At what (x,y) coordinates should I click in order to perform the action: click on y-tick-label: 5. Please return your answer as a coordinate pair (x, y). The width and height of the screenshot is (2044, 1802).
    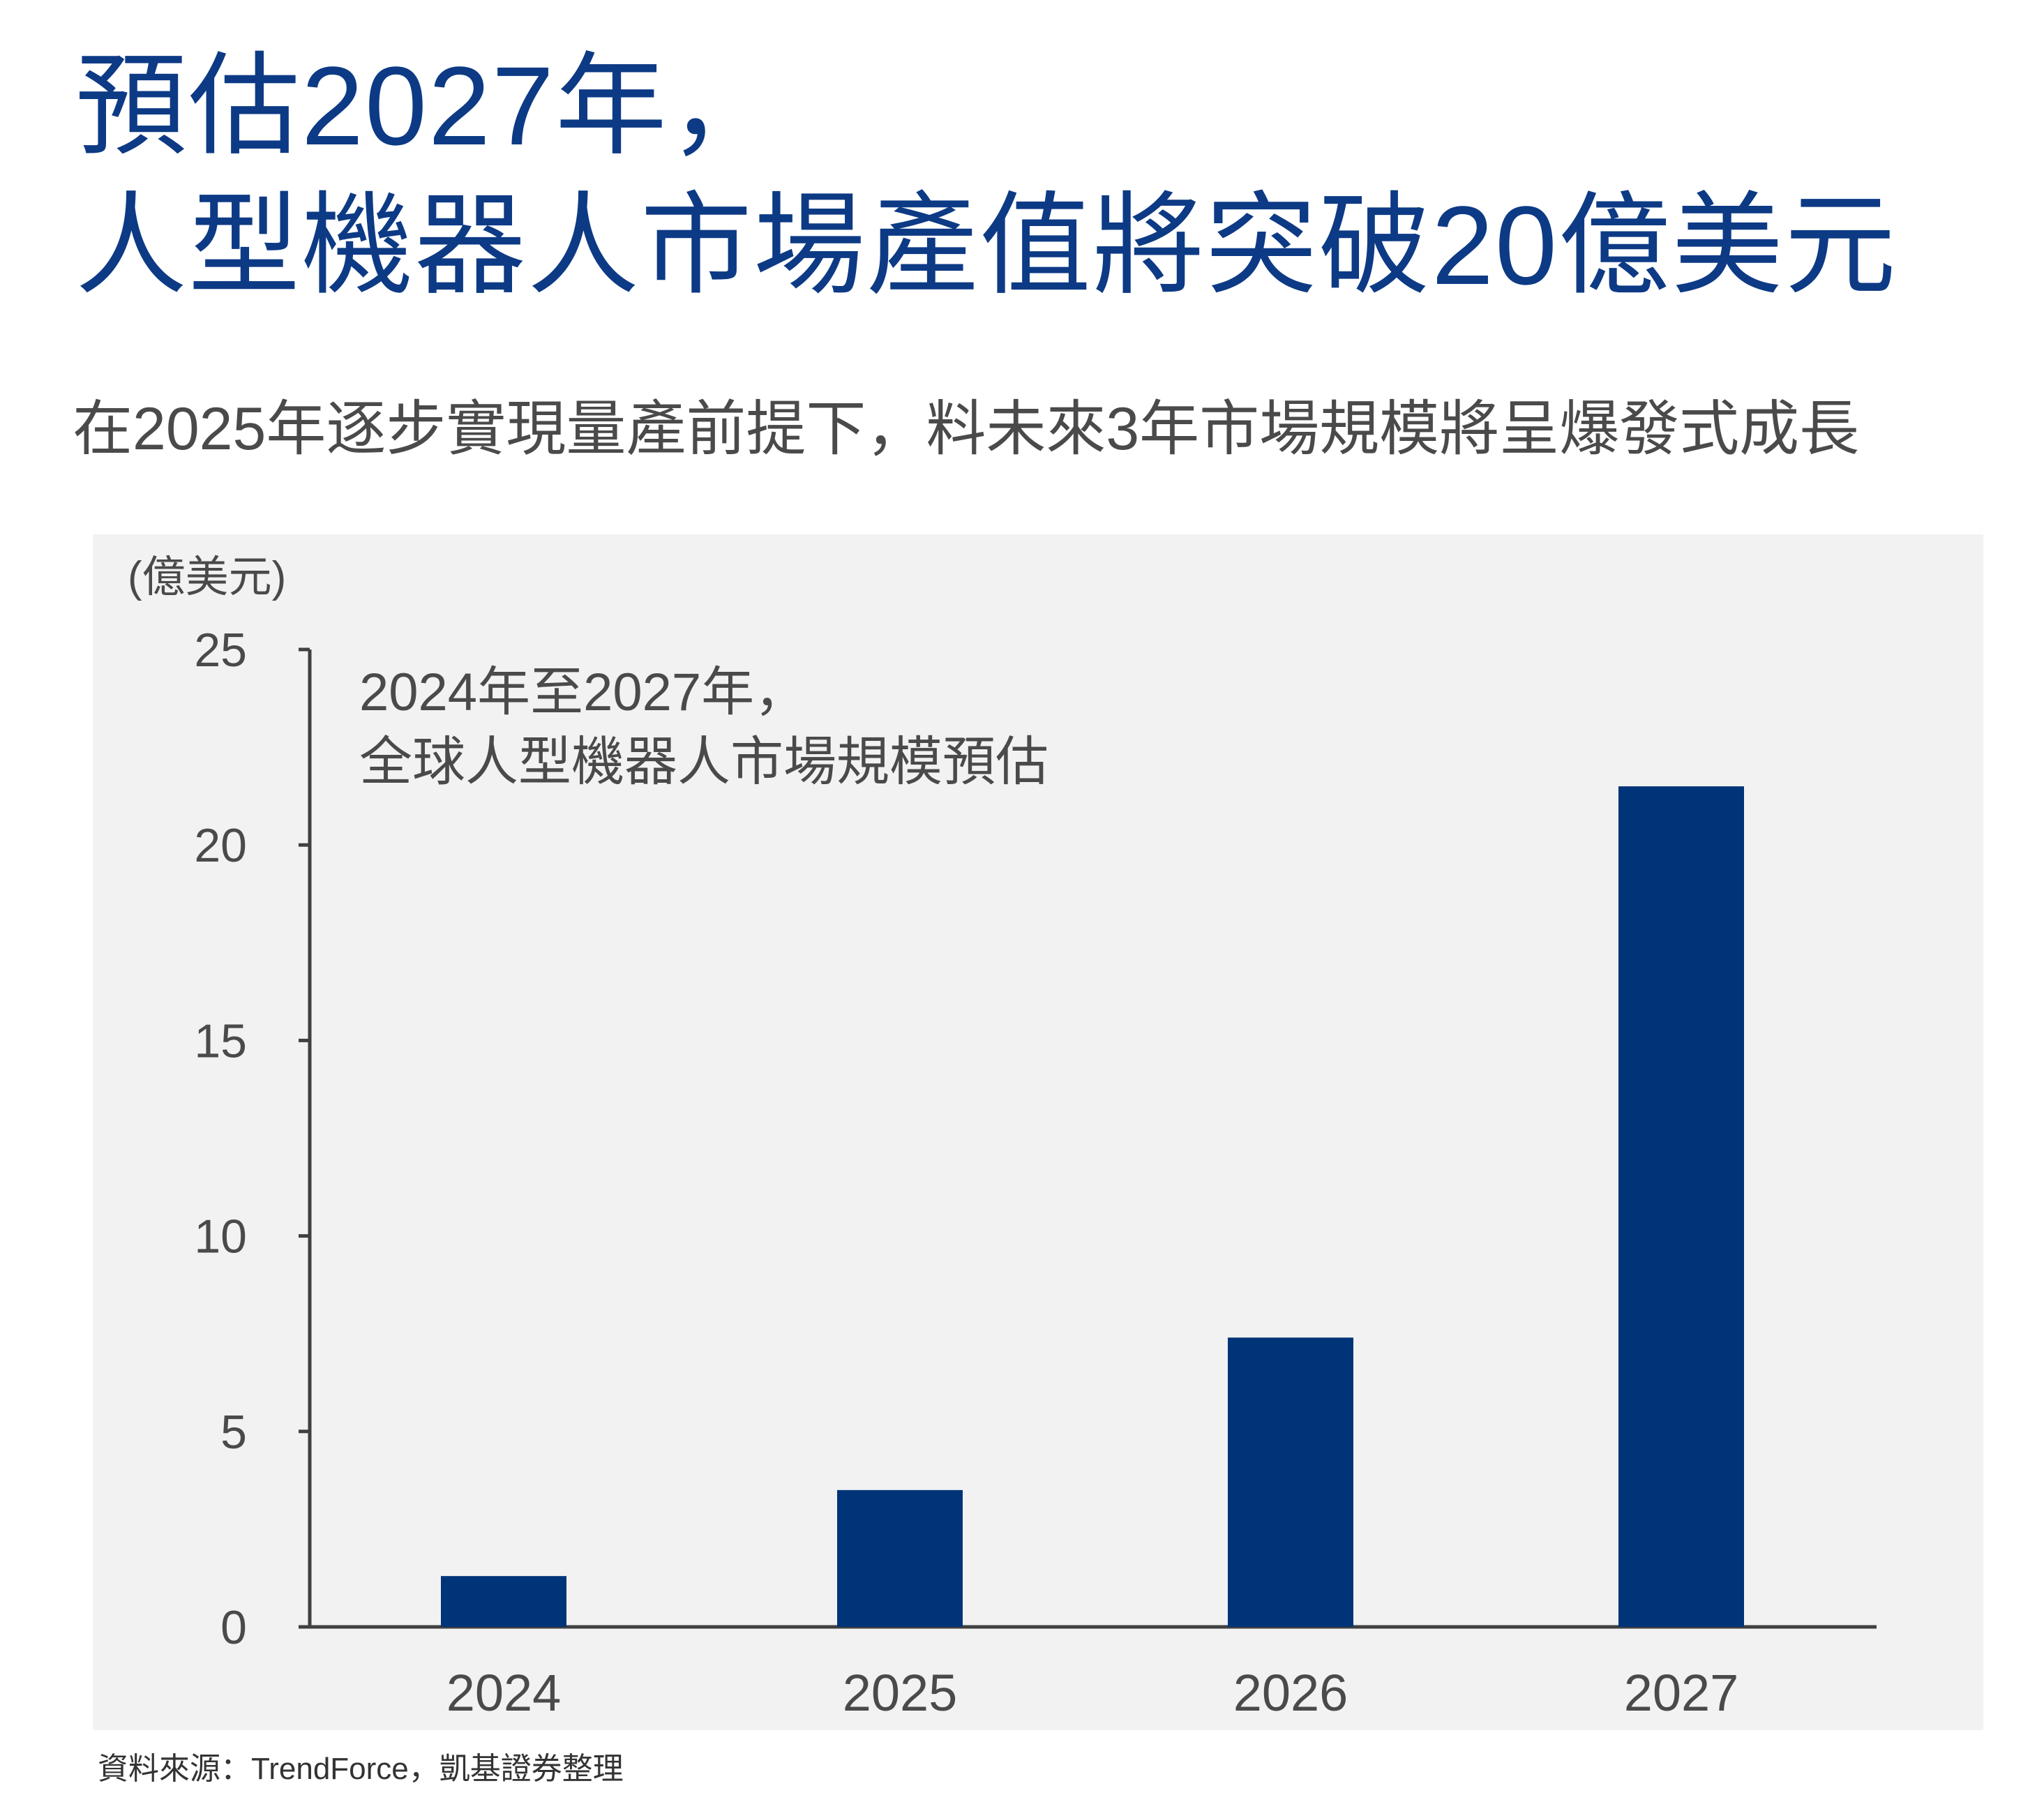
    Looking at the image, I should click on (233, 1432).